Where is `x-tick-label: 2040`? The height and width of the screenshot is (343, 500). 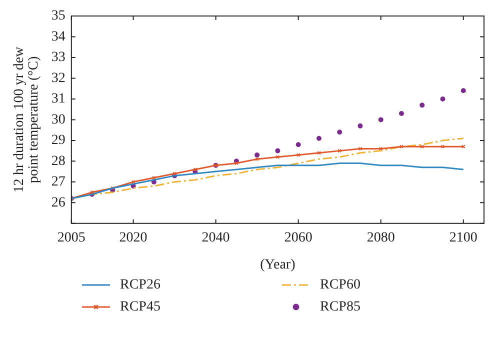
x-tick-label: 2040 is located at coordinates (216, 238).